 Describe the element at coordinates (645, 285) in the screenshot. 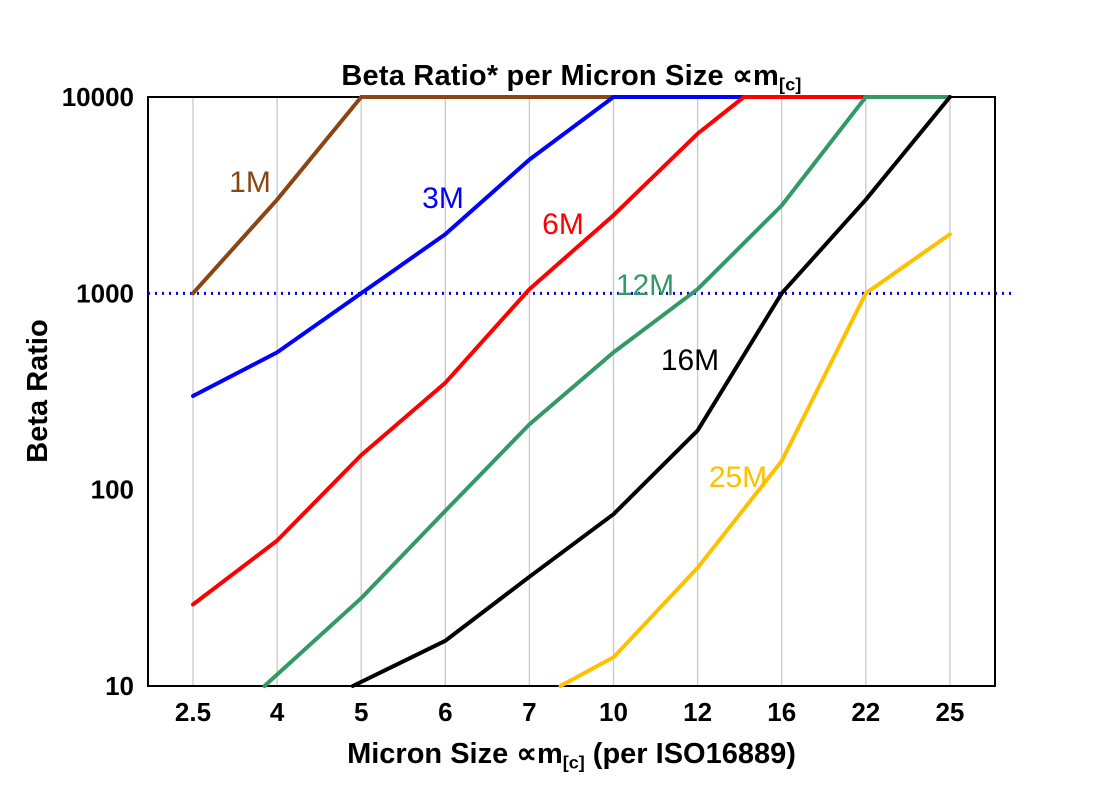

I see `series-label-12M: 12M` at that location.